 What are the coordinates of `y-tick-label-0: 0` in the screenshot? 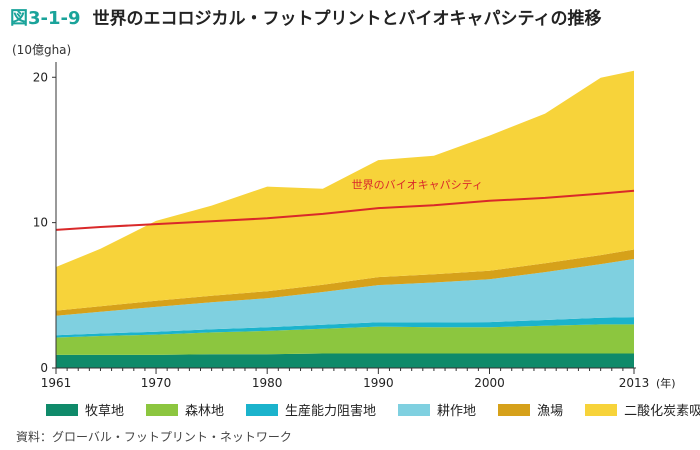 It's located at (44, 368).